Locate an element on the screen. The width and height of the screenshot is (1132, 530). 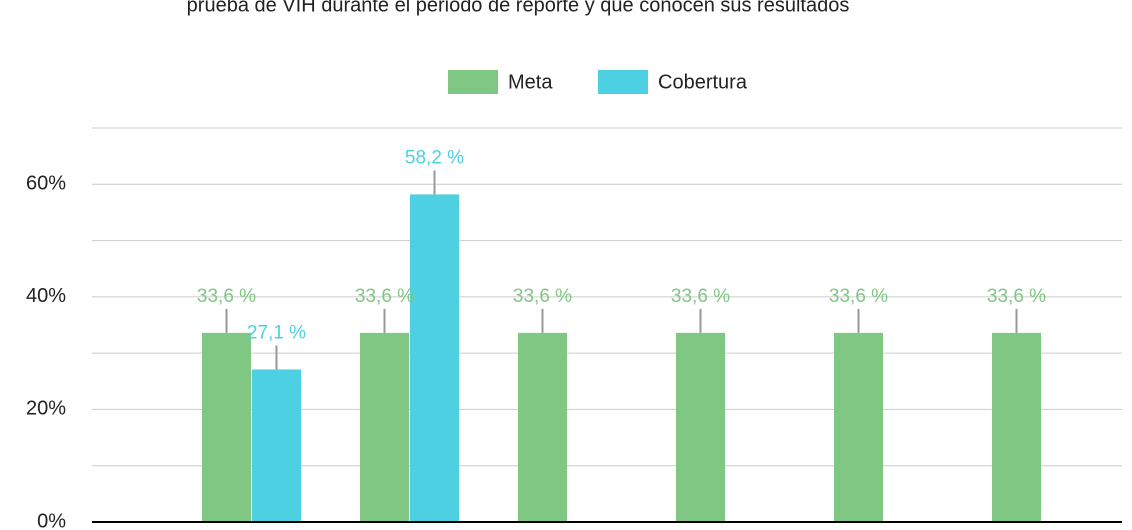
data-label: 27,1 % is located at coordinates (276, 332).